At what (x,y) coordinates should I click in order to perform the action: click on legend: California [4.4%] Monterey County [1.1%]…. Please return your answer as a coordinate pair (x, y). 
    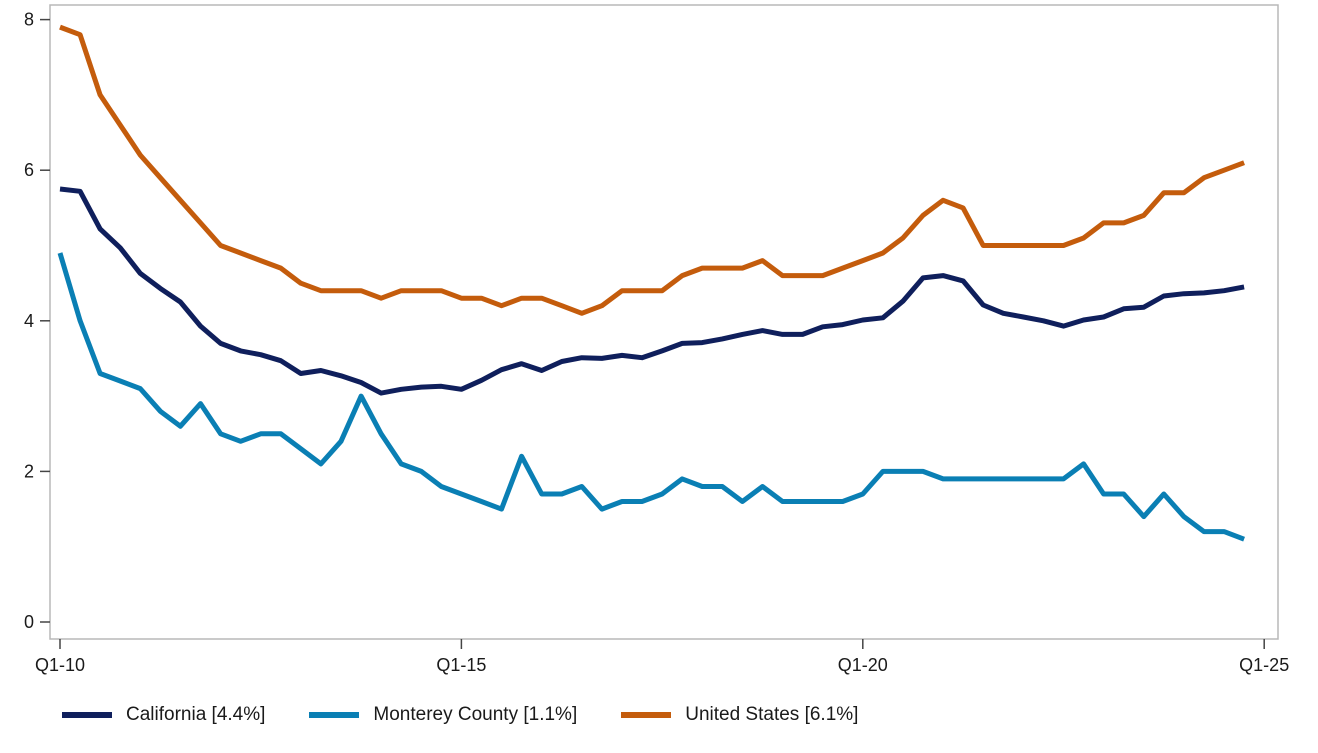
    Looking at the image, I should click on (460, 715).